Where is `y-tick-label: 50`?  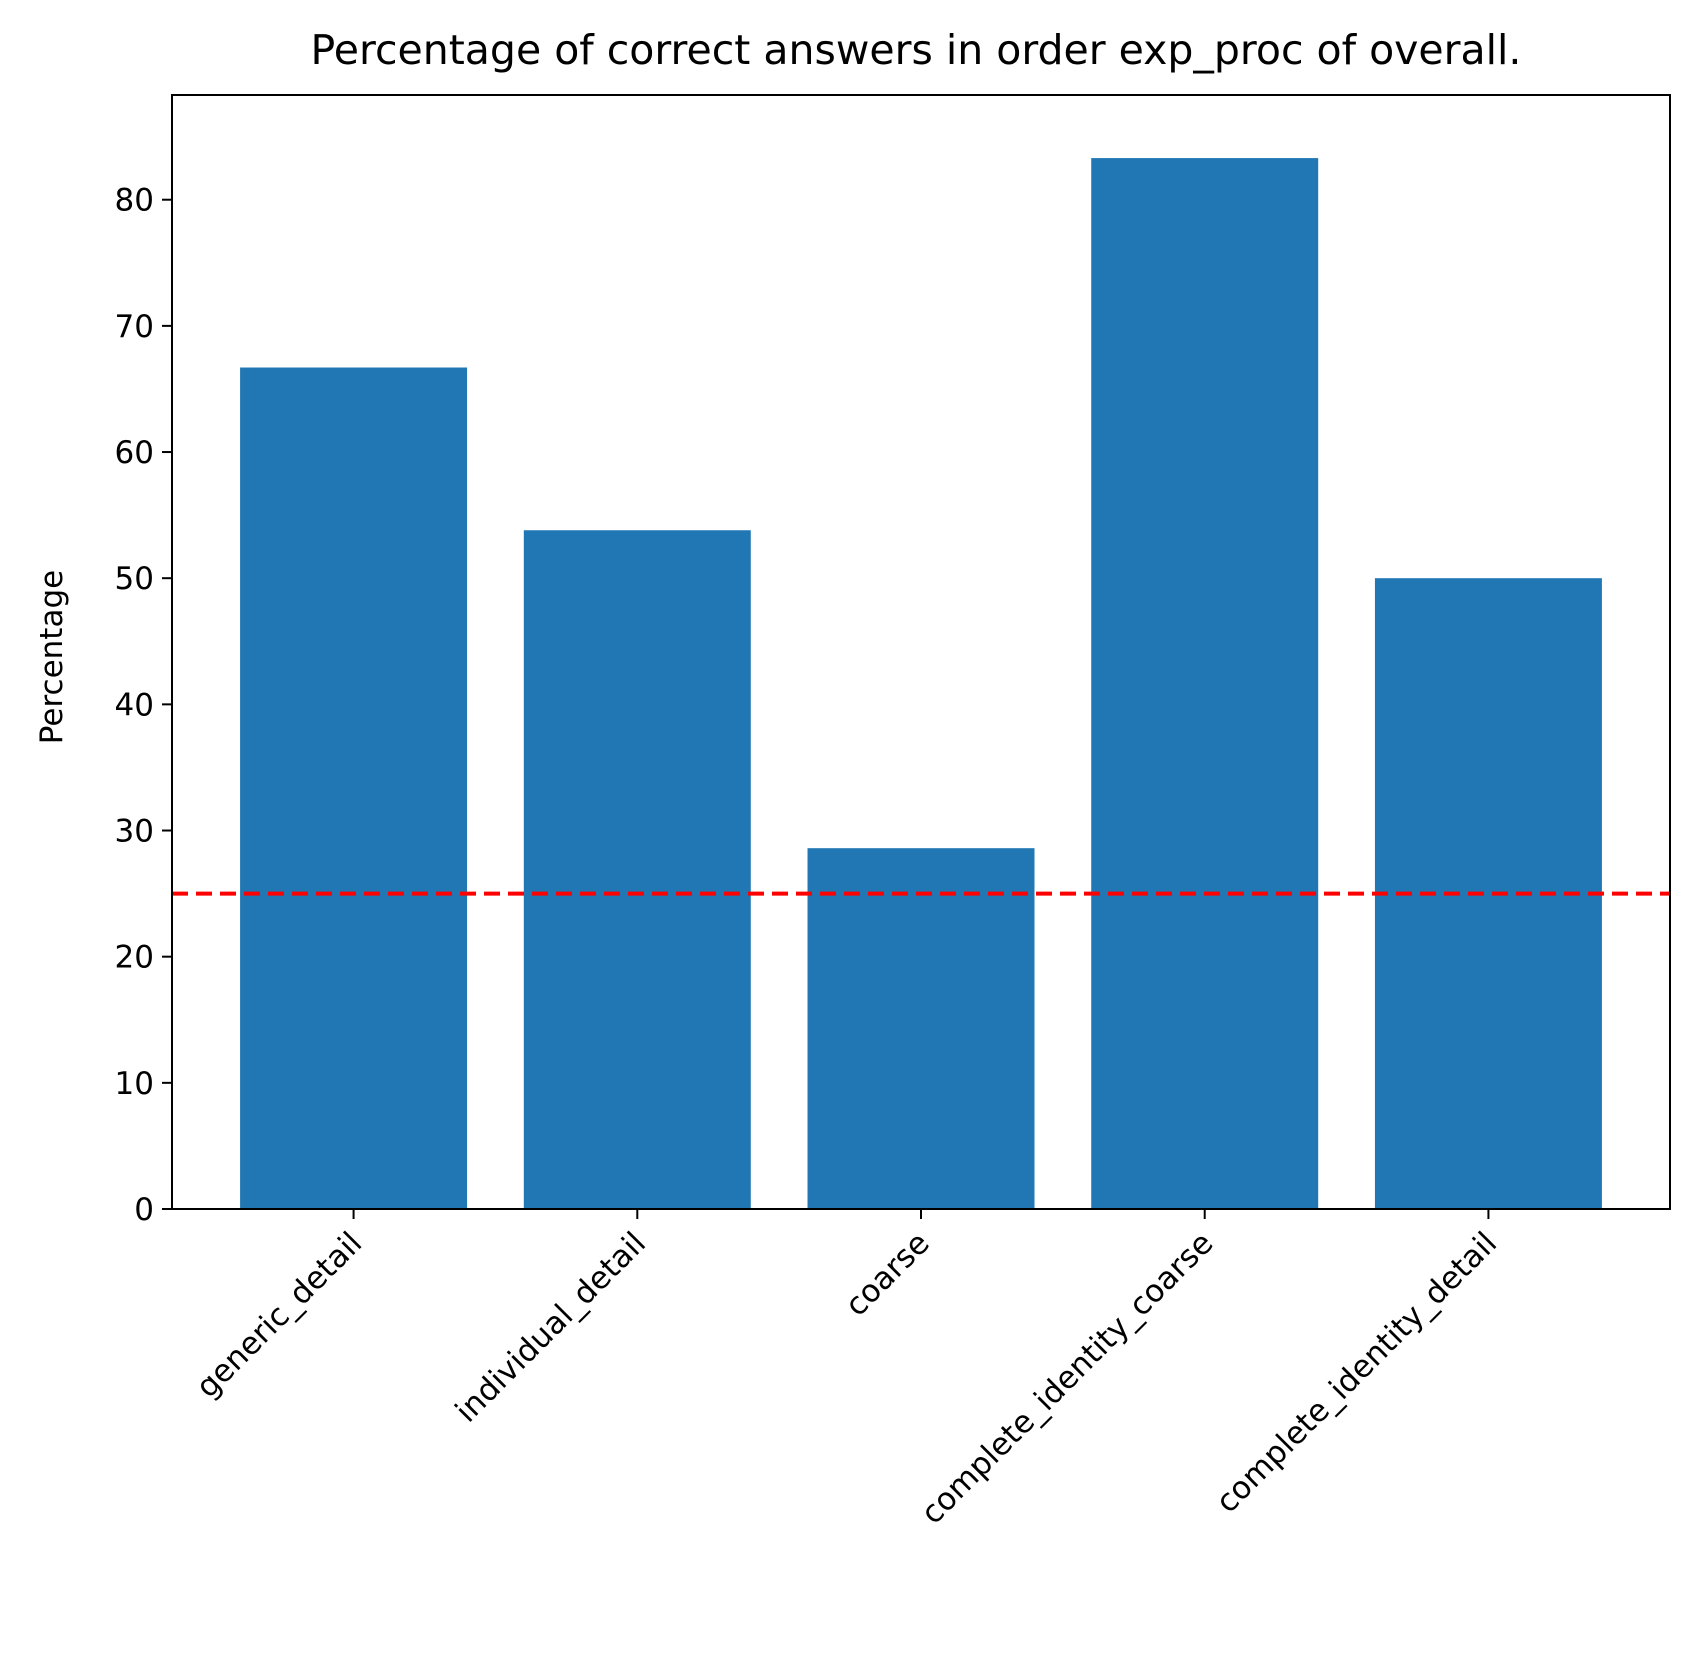
y-tick-label: 50 is located at coordinates (134, 579).